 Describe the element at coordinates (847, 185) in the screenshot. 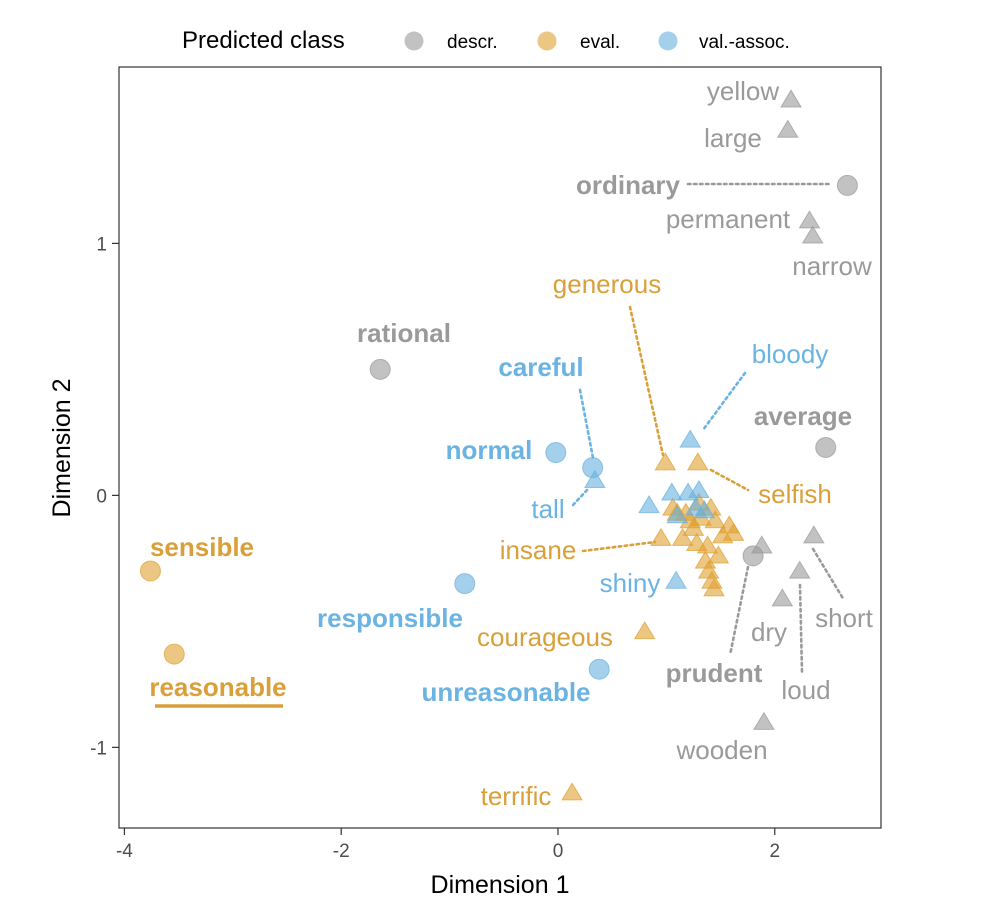

I see `data-point-ordinary` at that location.